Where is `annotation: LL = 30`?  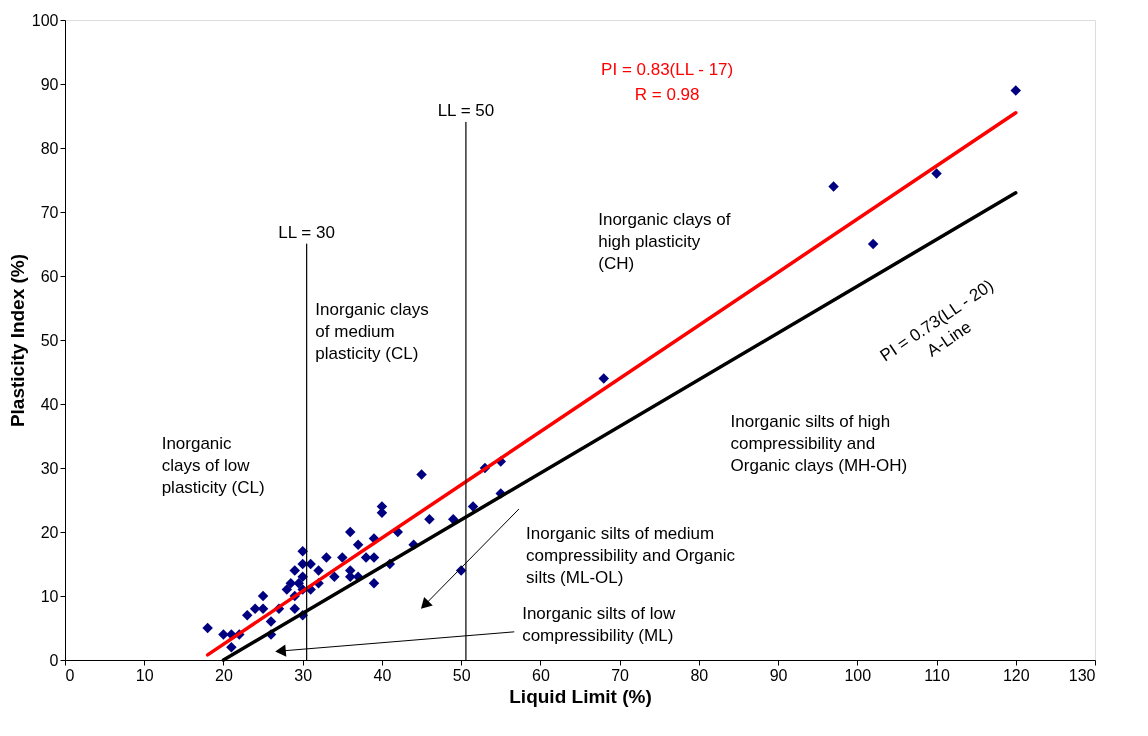
annotation: LL = 30 is located at coordinates (306, 232).